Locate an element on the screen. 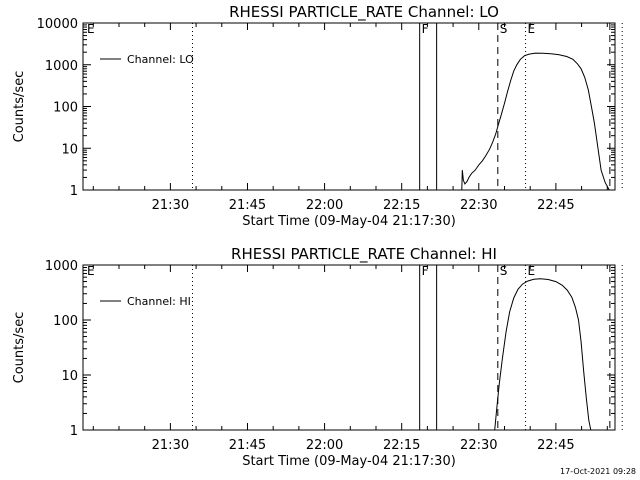 The image size is (640, 480). chart-title: RHESSI PARTICLE_RATE Channel: LO is located at coordinates (364, 12).